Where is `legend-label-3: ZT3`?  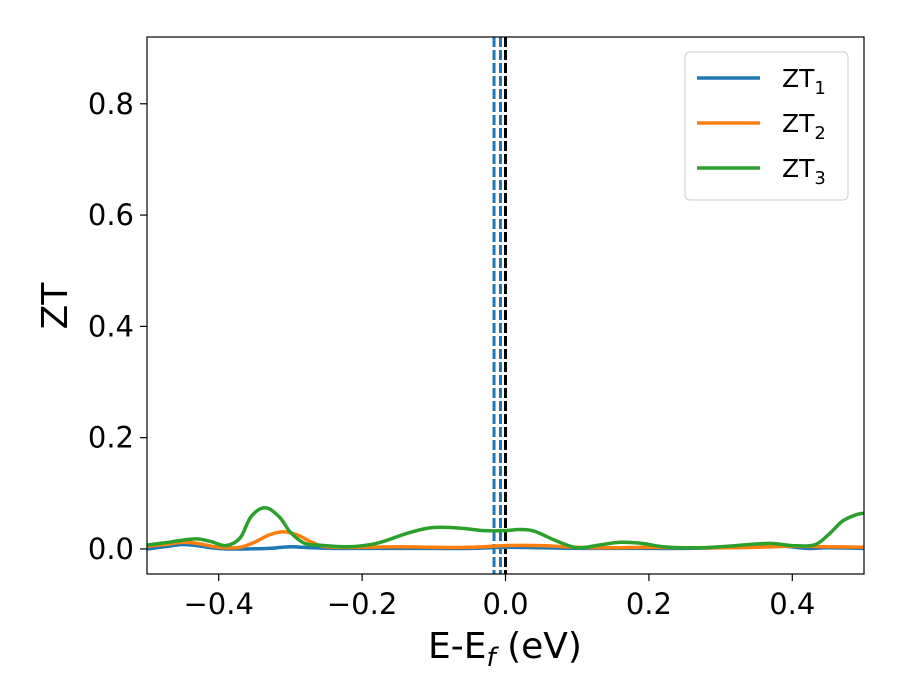
legend-label-3: ZT3 is located at coordinates (804, 171).